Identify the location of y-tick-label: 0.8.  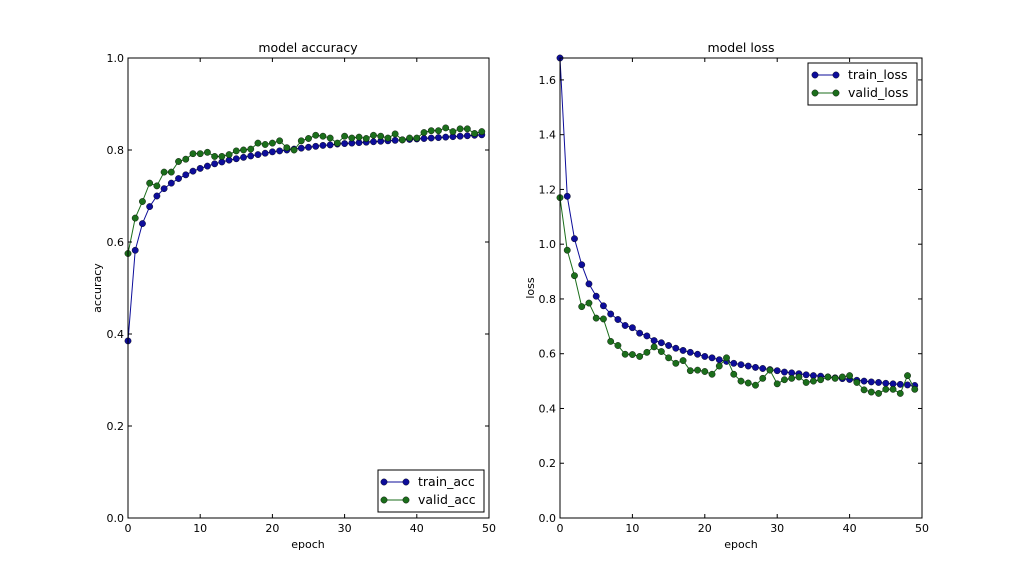
(548, 299).